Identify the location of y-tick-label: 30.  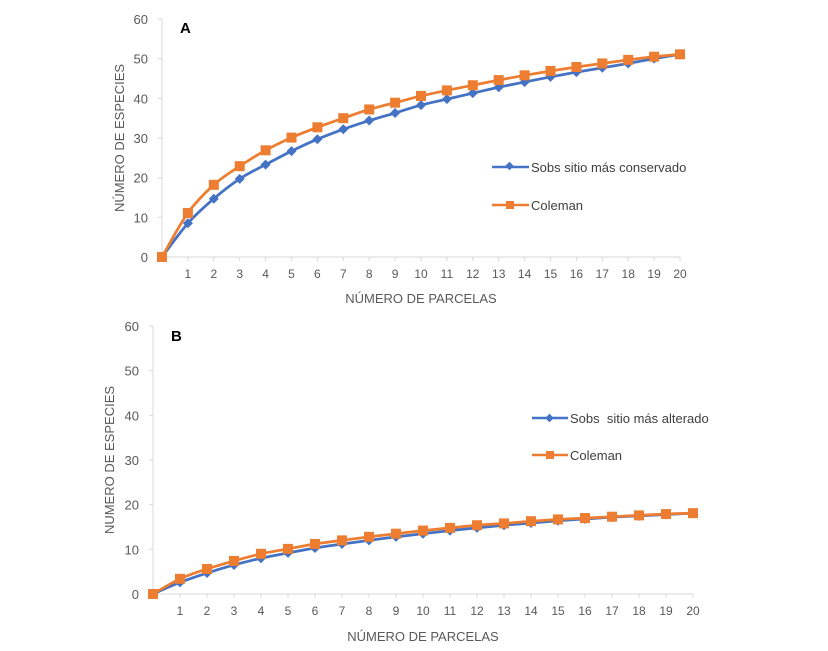
(132, 460).